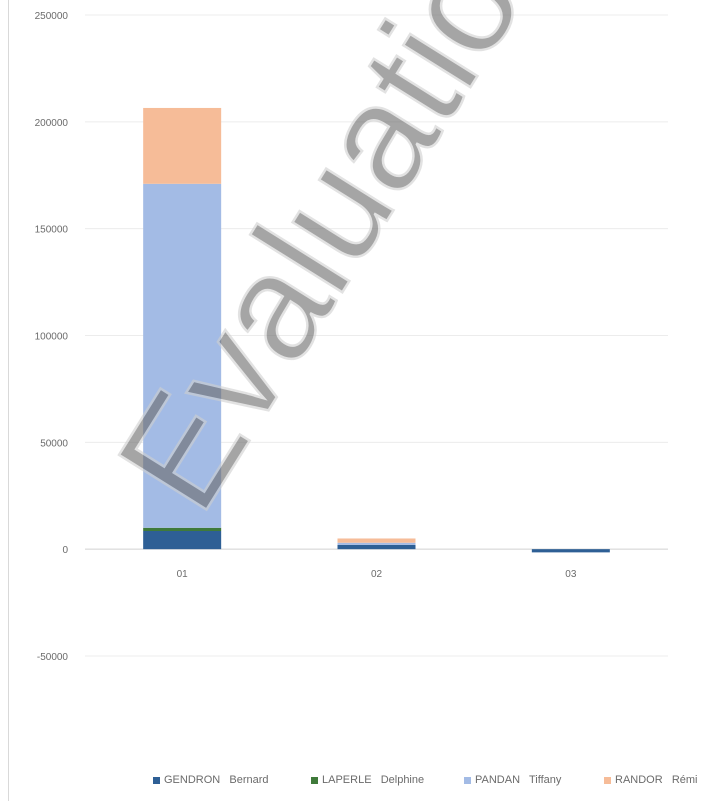  I want to click on legend-item-pandan: PANDAN Tiffany, so click(512, 780).